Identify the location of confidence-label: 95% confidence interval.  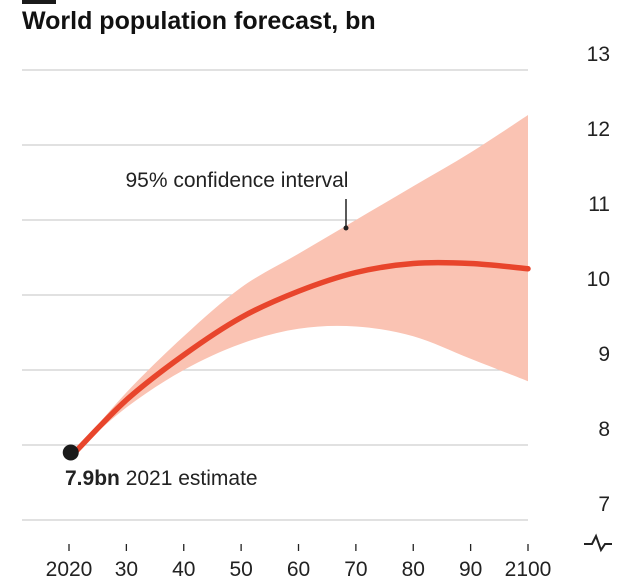
(237, 180).